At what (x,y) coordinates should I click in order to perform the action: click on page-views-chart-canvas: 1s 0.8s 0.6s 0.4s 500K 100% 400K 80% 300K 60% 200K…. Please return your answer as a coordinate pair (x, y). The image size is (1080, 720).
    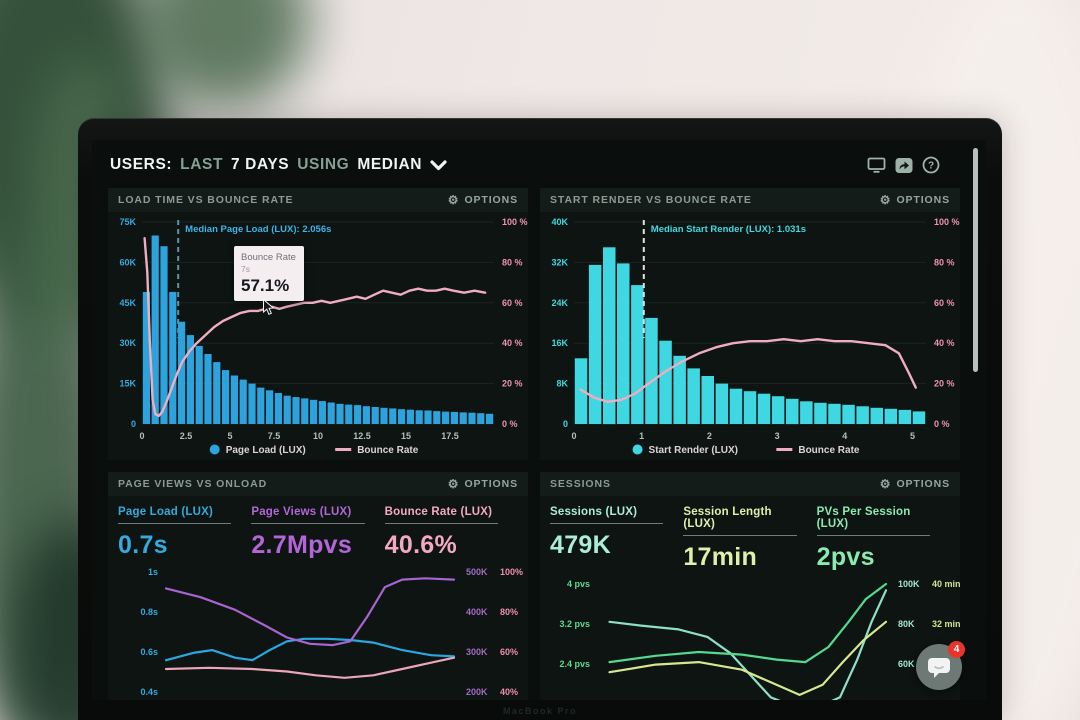
    Looking at the image, I should click on (331, 632).